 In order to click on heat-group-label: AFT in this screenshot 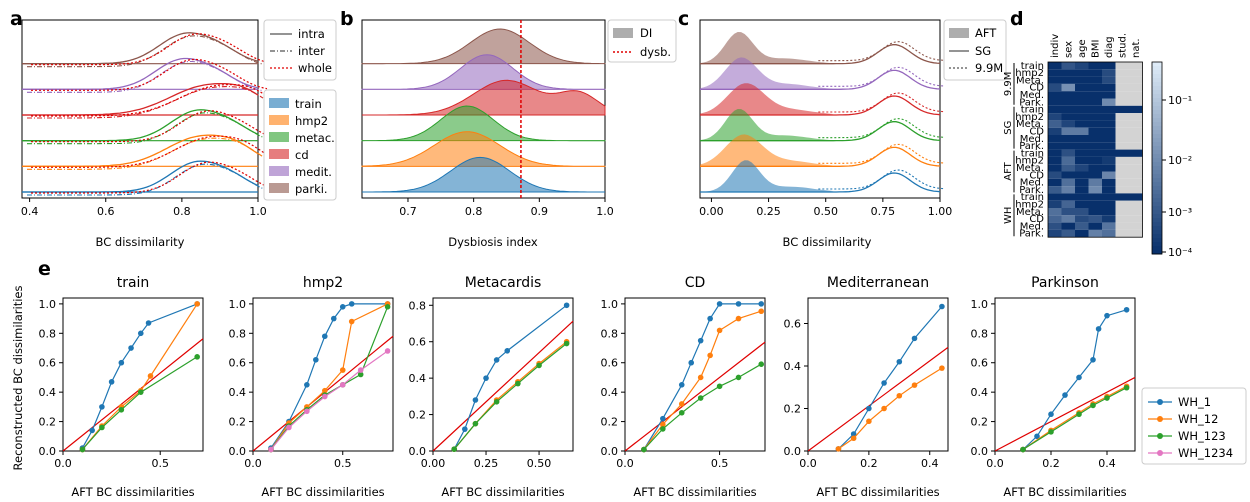, I will do `click(1008, 170)`.